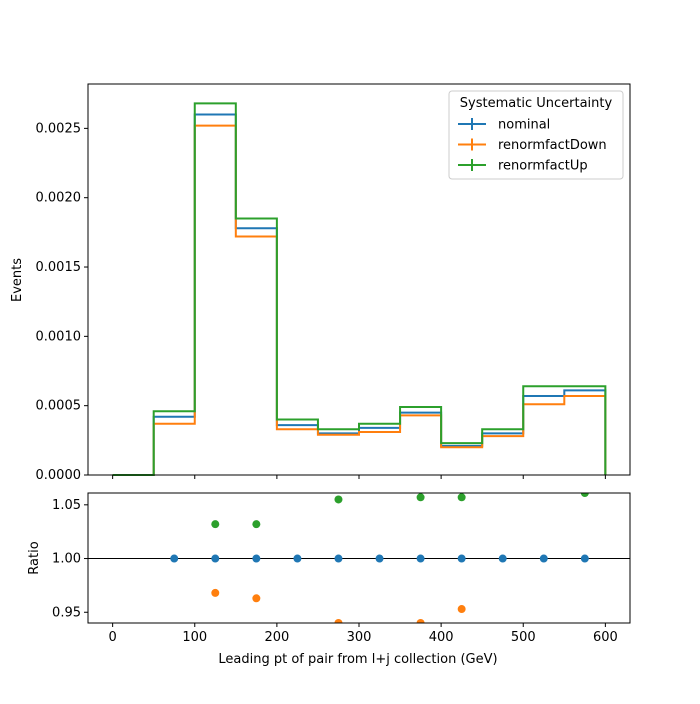 The image size is (700, 704). Describe the element at coordinates (66, 505) in the screenshot. I see `ratio-y-tick-label: 1.05` at that location.